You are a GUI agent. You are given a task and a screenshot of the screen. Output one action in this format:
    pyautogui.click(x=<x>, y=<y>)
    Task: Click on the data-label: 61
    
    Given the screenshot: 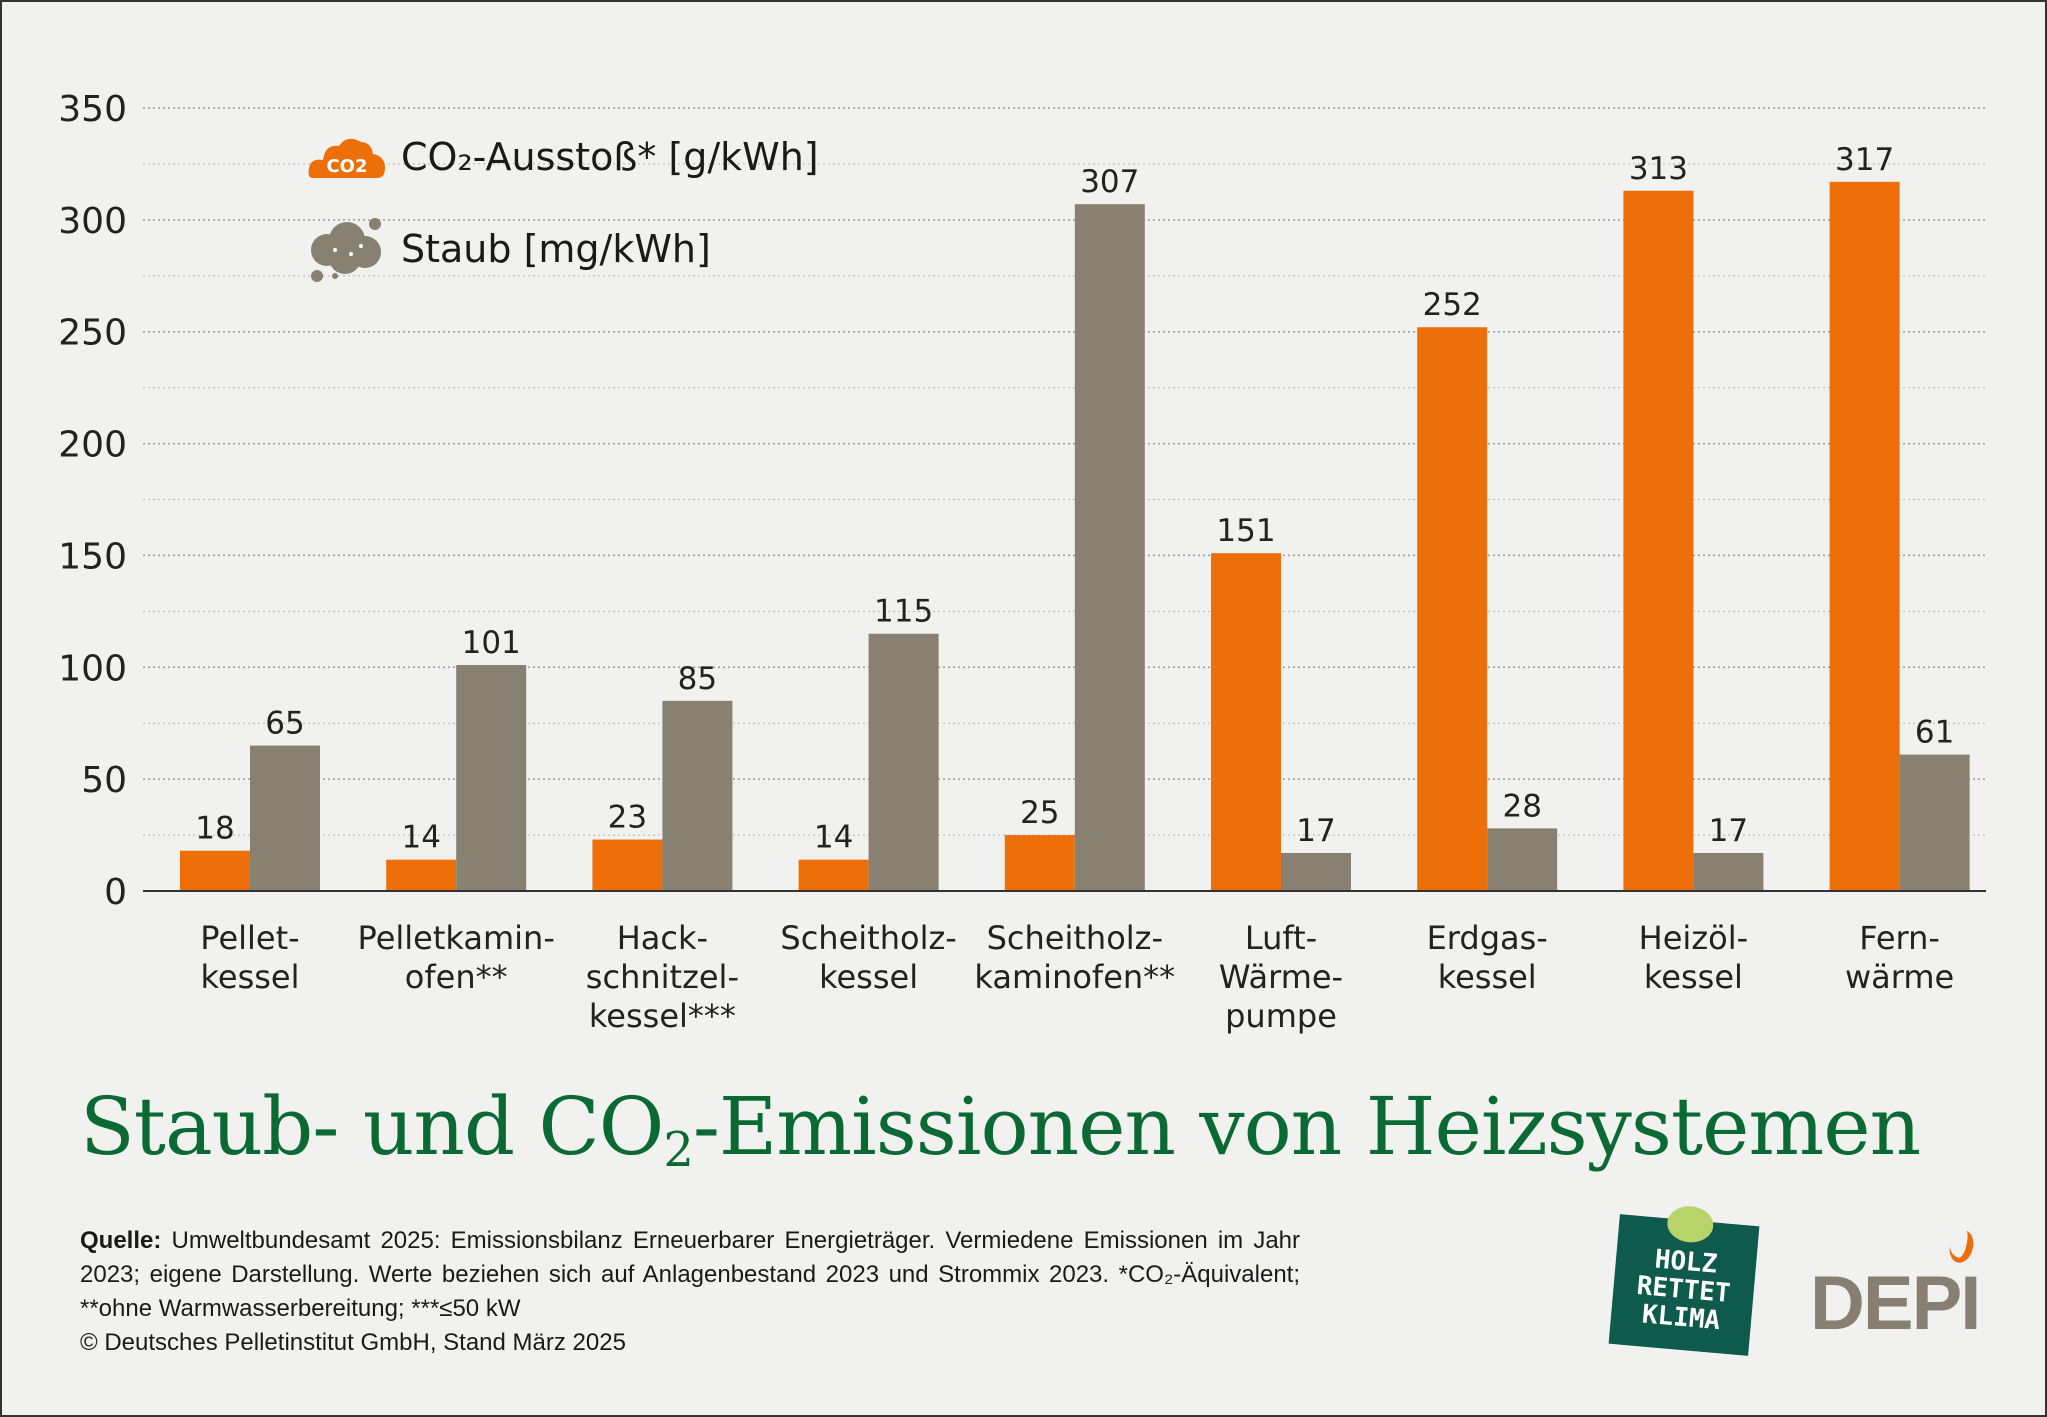 What is the action you would take?
    pyautogui.click(x=1934, y=733)
    